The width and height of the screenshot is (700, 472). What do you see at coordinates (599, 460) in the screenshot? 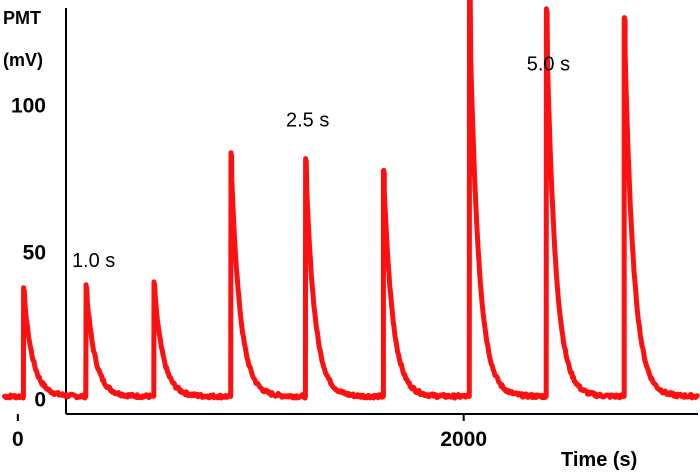
I see `x-axis-label: Time (s)` at bounding box center [599, 460].